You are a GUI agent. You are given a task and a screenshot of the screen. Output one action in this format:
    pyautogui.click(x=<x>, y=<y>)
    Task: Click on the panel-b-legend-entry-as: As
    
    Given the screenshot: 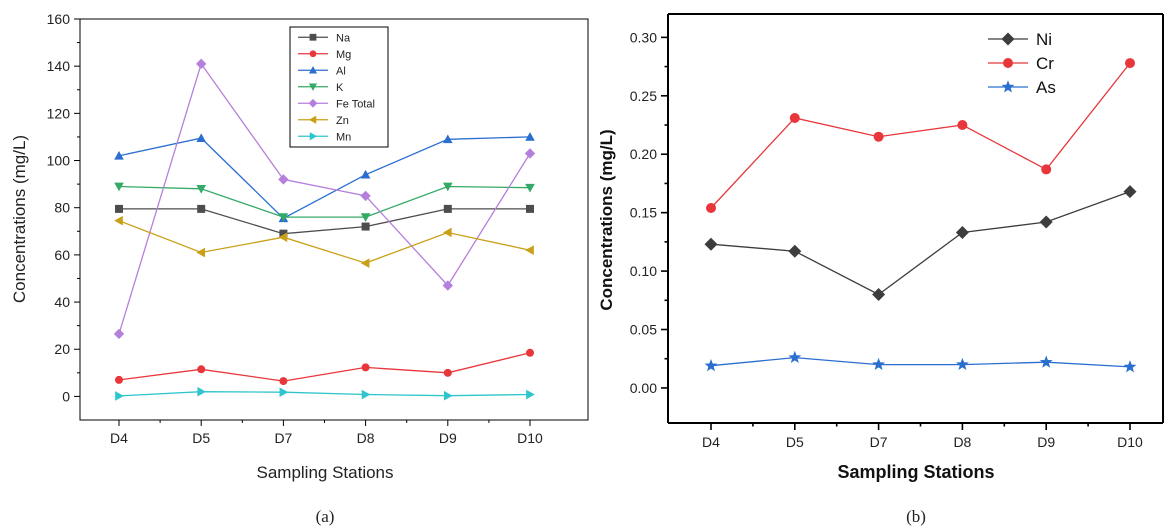 What is the action you would take?
    pyautogui.click(x=1022, y=87)
    